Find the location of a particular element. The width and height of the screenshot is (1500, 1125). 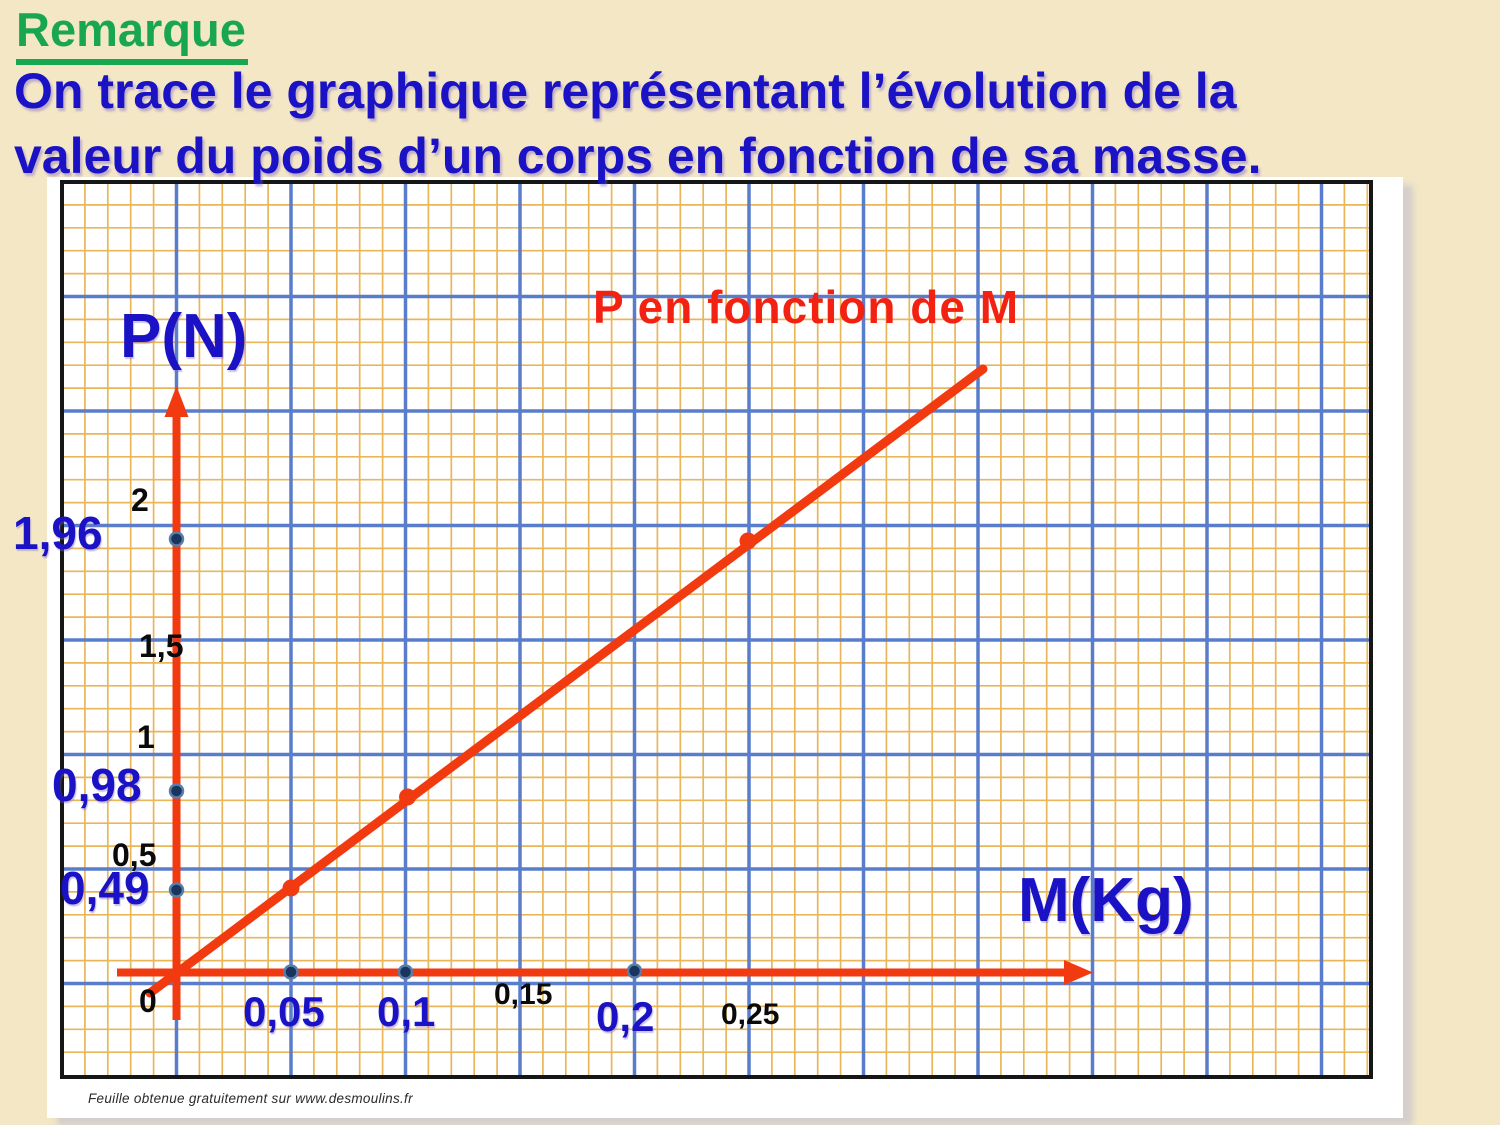

heading: Remarque is located at coordinates (132, 34).